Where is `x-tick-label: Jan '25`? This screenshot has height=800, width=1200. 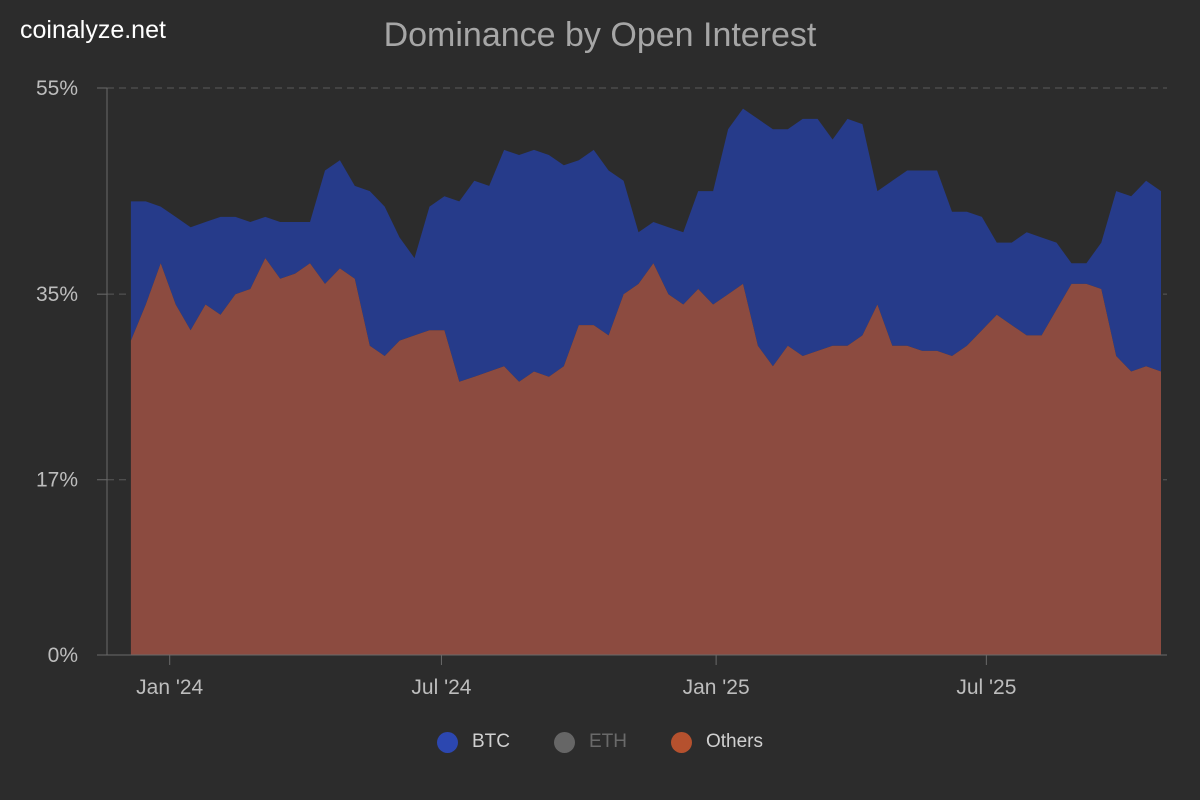 x-tick-label: Jan '25 is located at coordinates (716, 687).